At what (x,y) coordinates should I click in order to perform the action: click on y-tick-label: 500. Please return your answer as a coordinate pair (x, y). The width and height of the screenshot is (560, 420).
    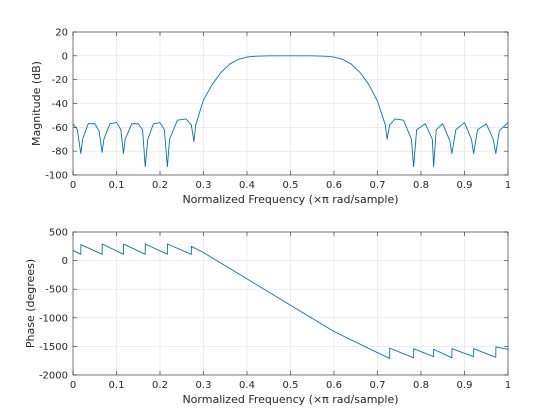
    Looking at the image, I should click on (58, 233).